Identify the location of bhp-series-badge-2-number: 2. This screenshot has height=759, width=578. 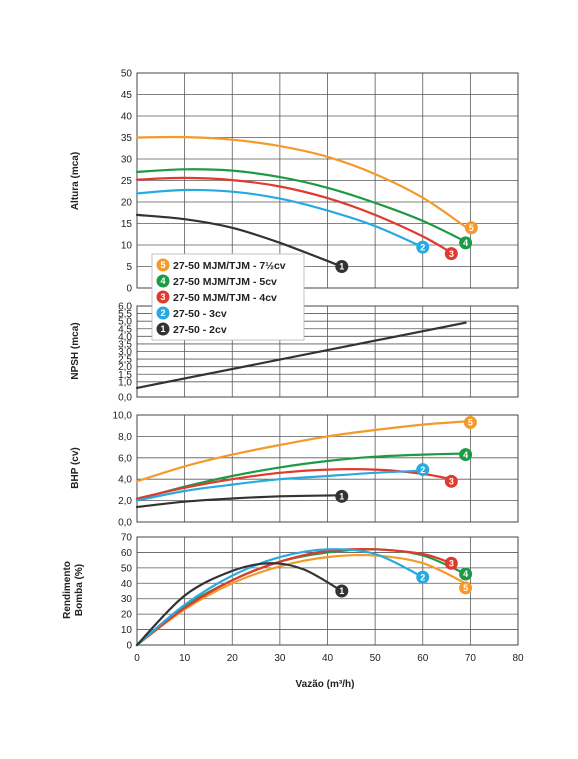
(422, 470).